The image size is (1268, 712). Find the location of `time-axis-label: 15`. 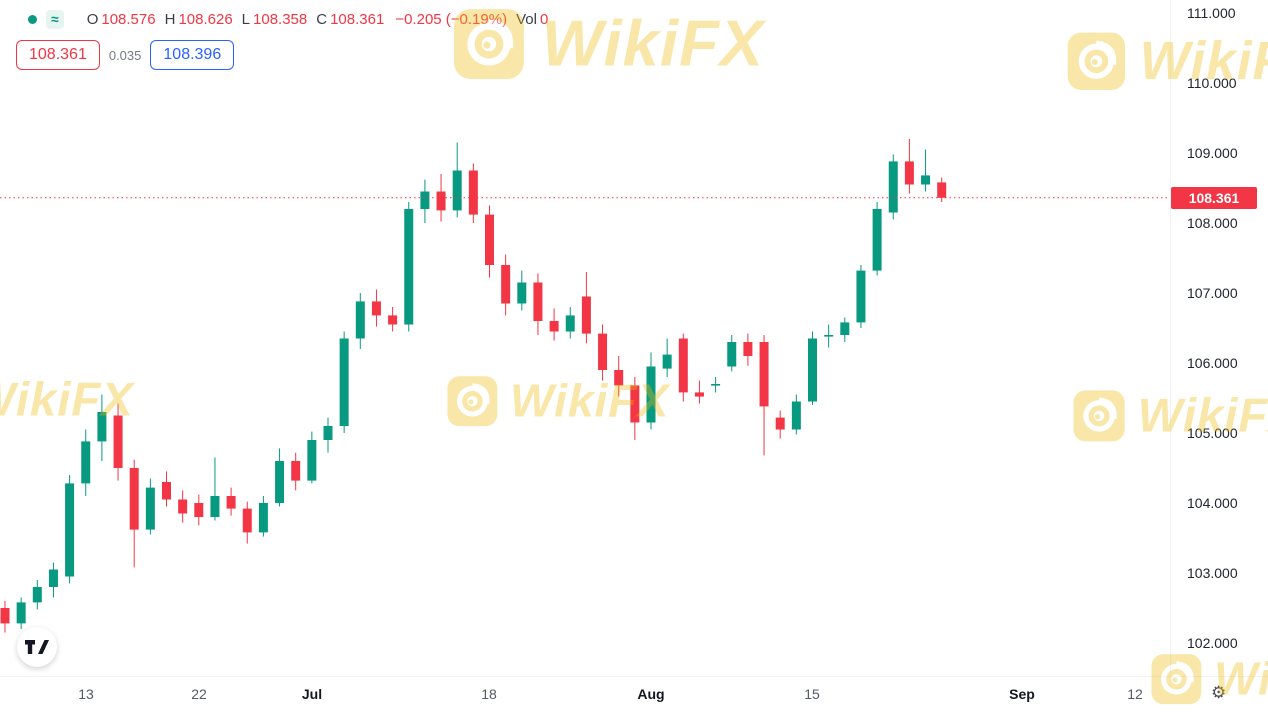

time-axis-label: 15 is located at coordinates (812, 694).